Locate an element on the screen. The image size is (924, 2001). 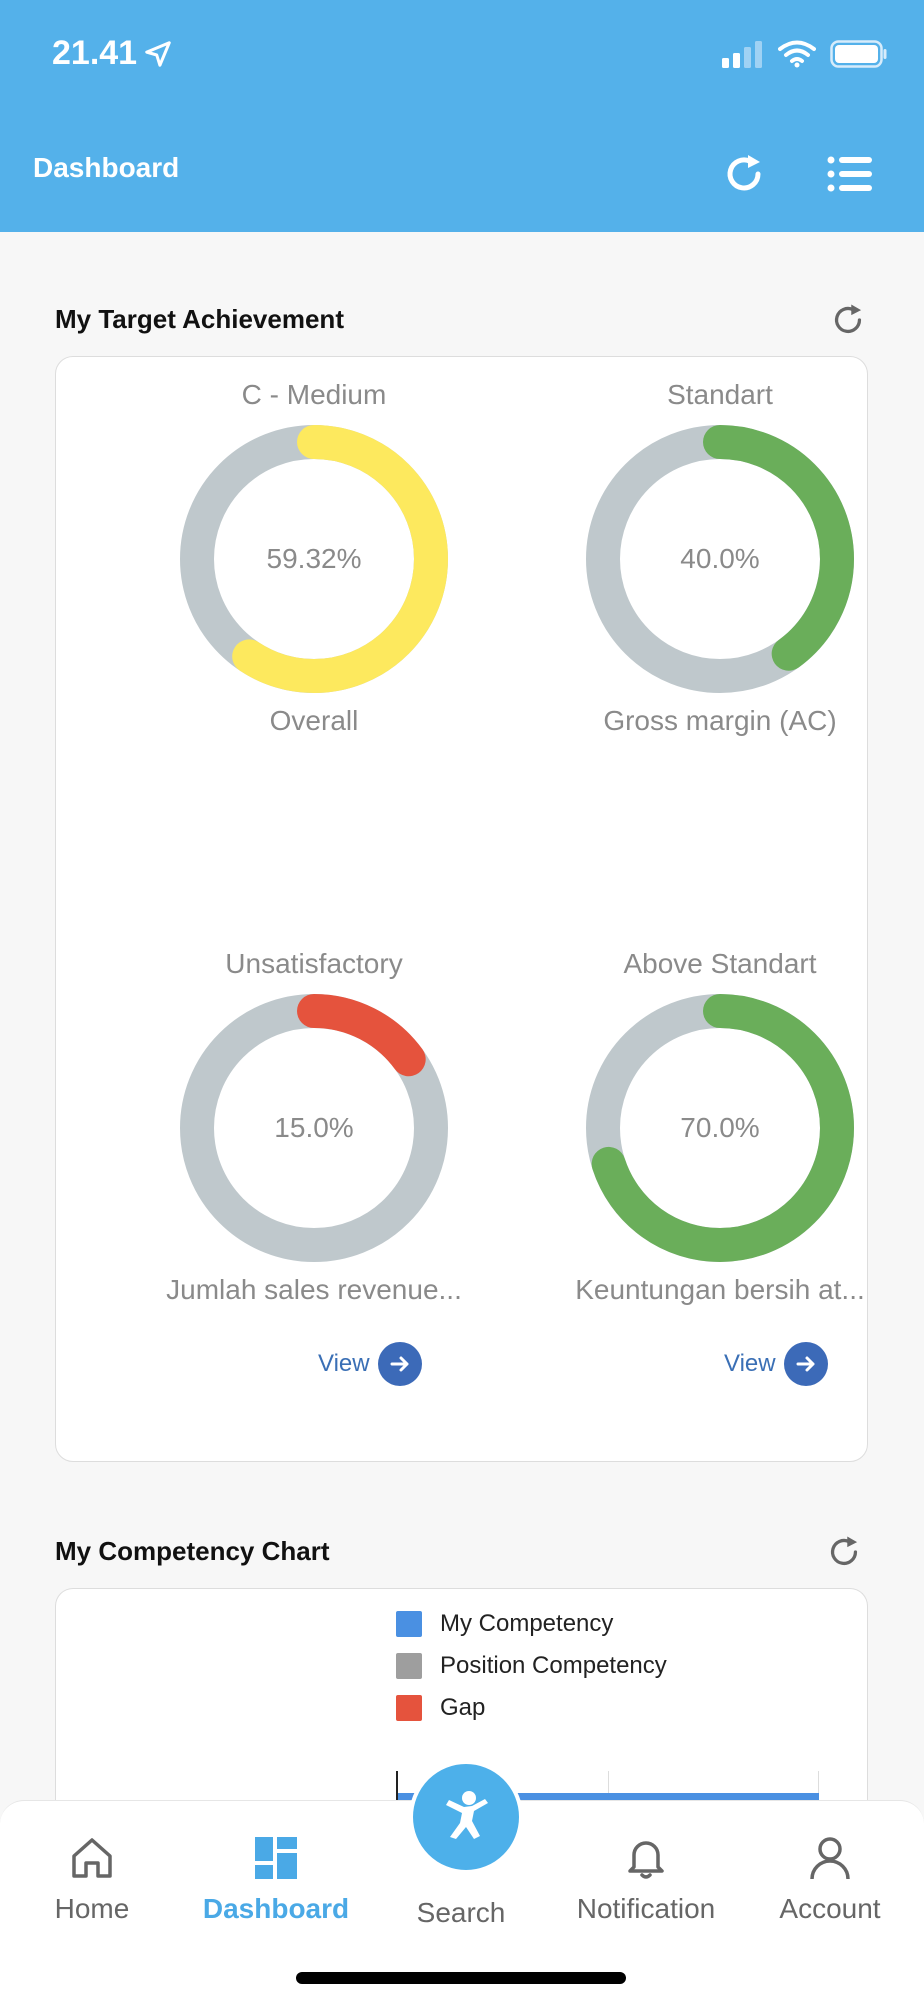
view-button-right: View is located at coordinates (776, 1364).